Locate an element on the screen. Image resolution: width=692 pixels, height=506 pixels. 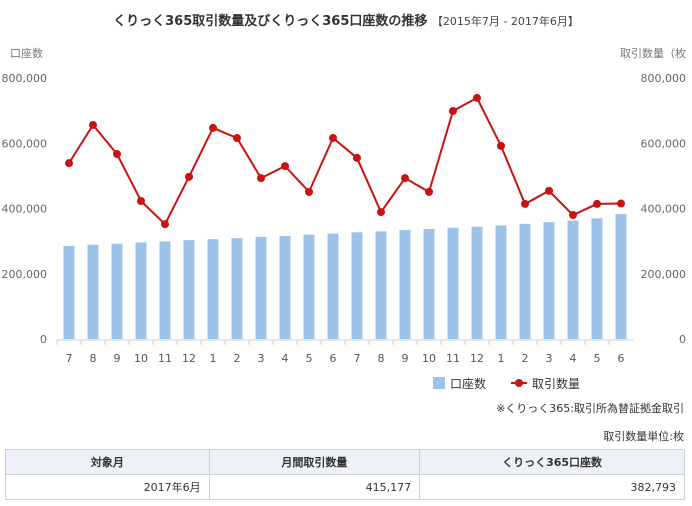
y-tick-right: 0 is located at coordinates (682, 339).